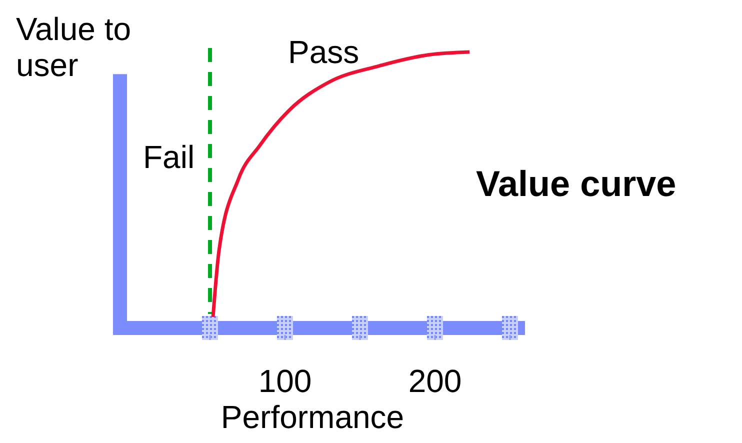  I want to click on annotation: Pass, so click(324, 52).